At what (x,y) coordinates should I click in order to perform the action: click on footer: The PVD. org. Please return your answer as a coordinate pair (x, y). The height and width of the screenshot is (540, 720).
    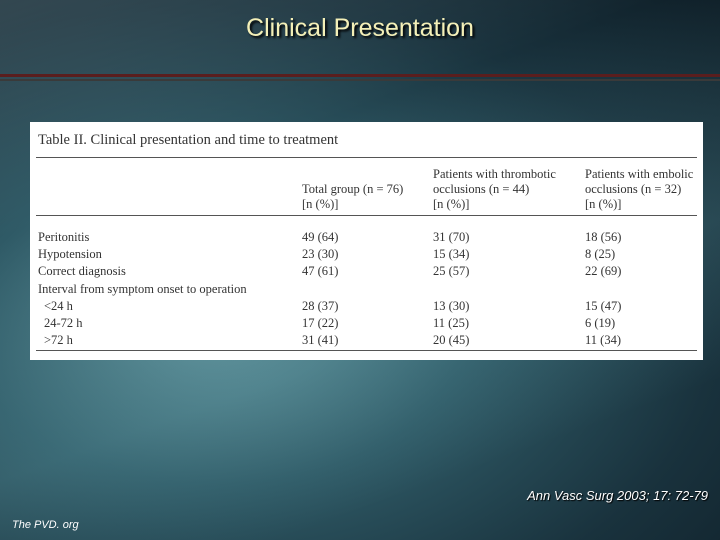
    Looking at the image, I should click on (45, 525).